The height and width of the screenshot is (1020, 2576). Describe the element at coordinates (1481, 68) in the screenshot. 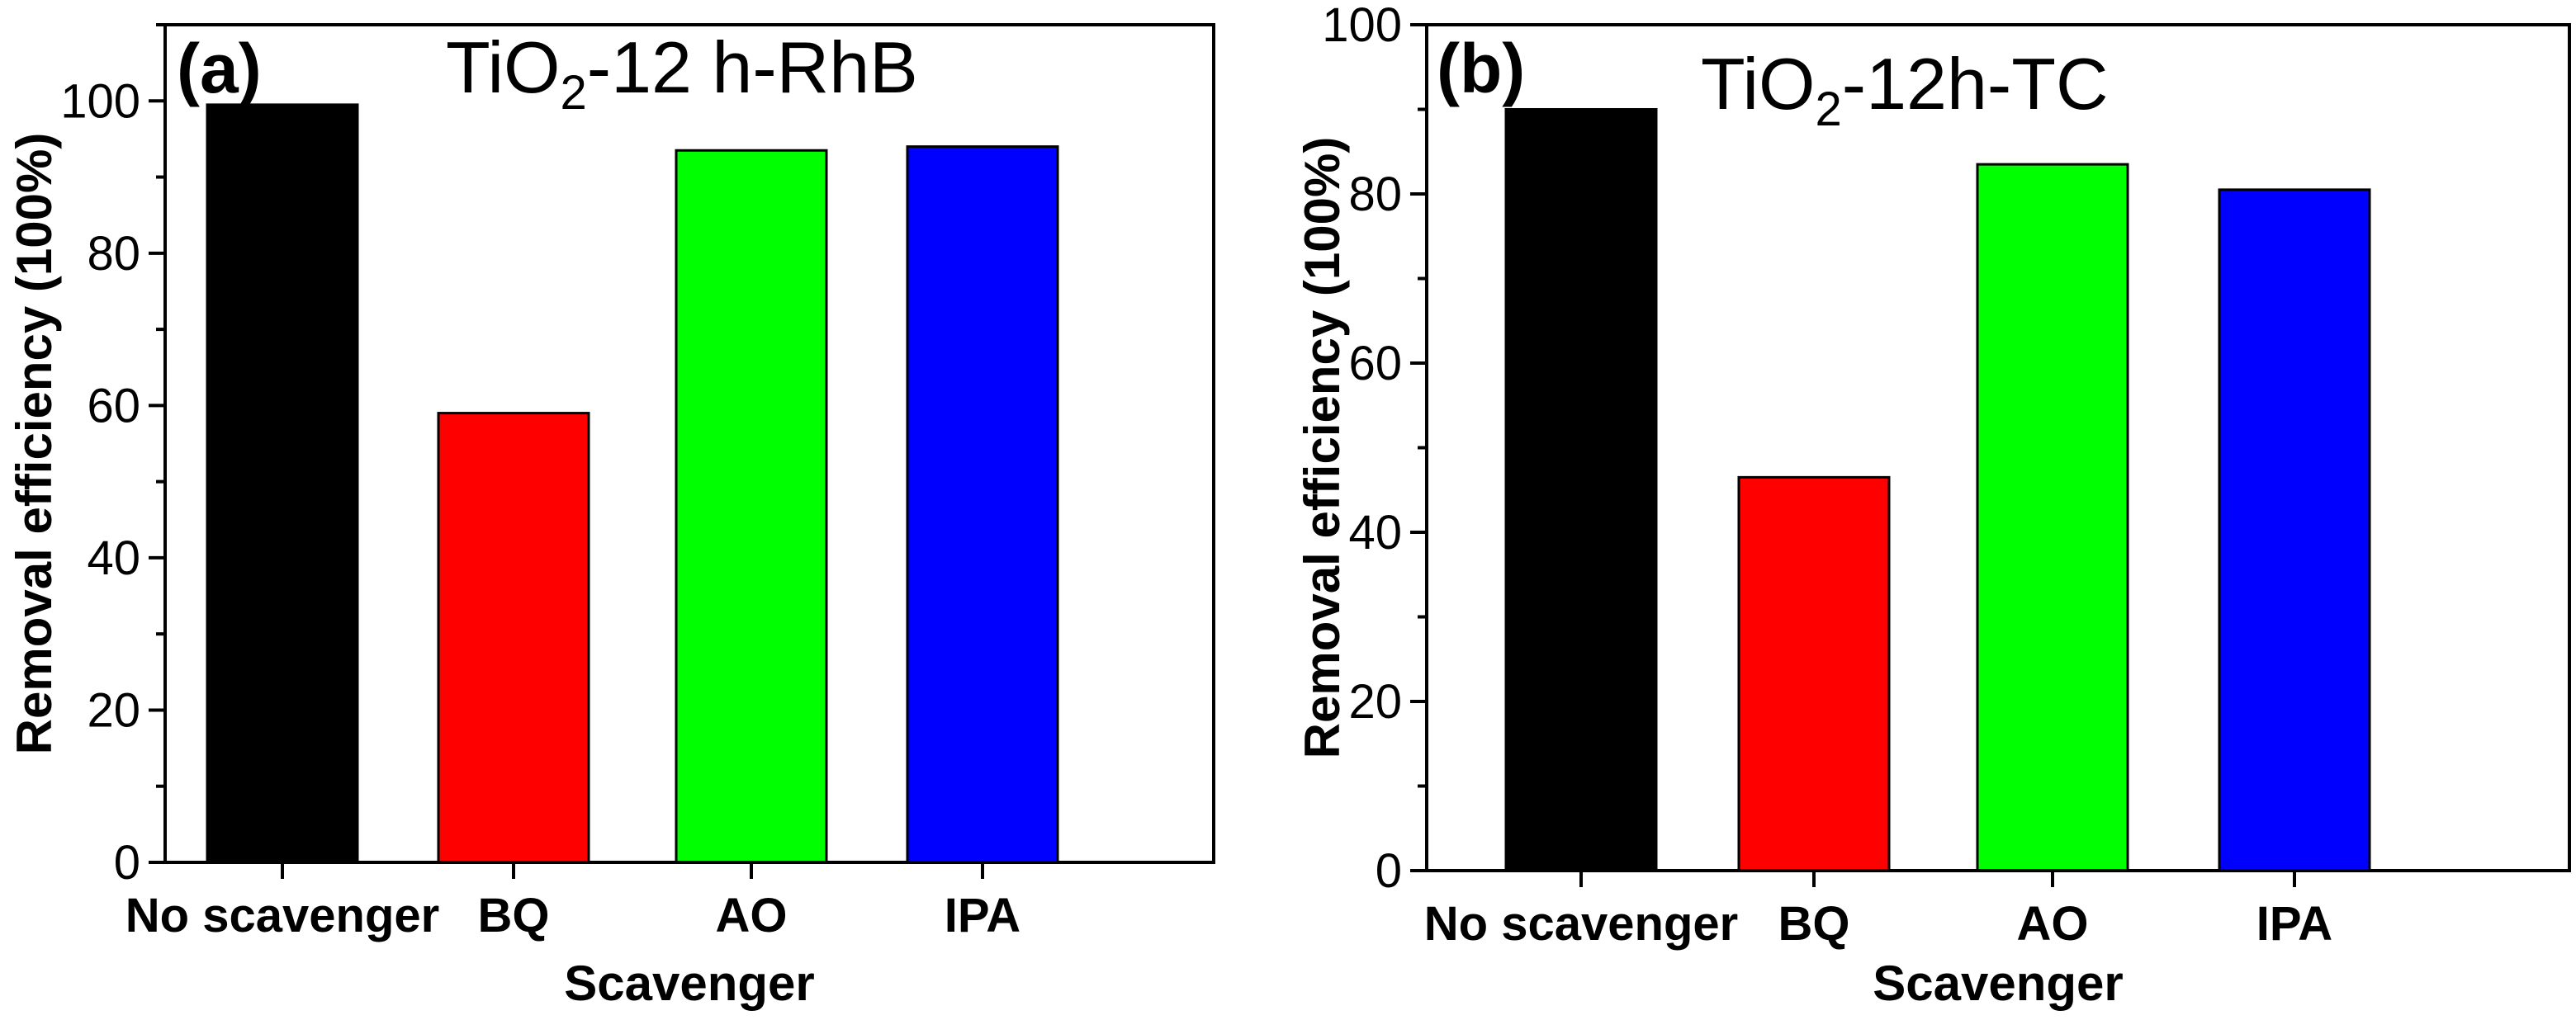

I see `panel-label: (b)` at that location.